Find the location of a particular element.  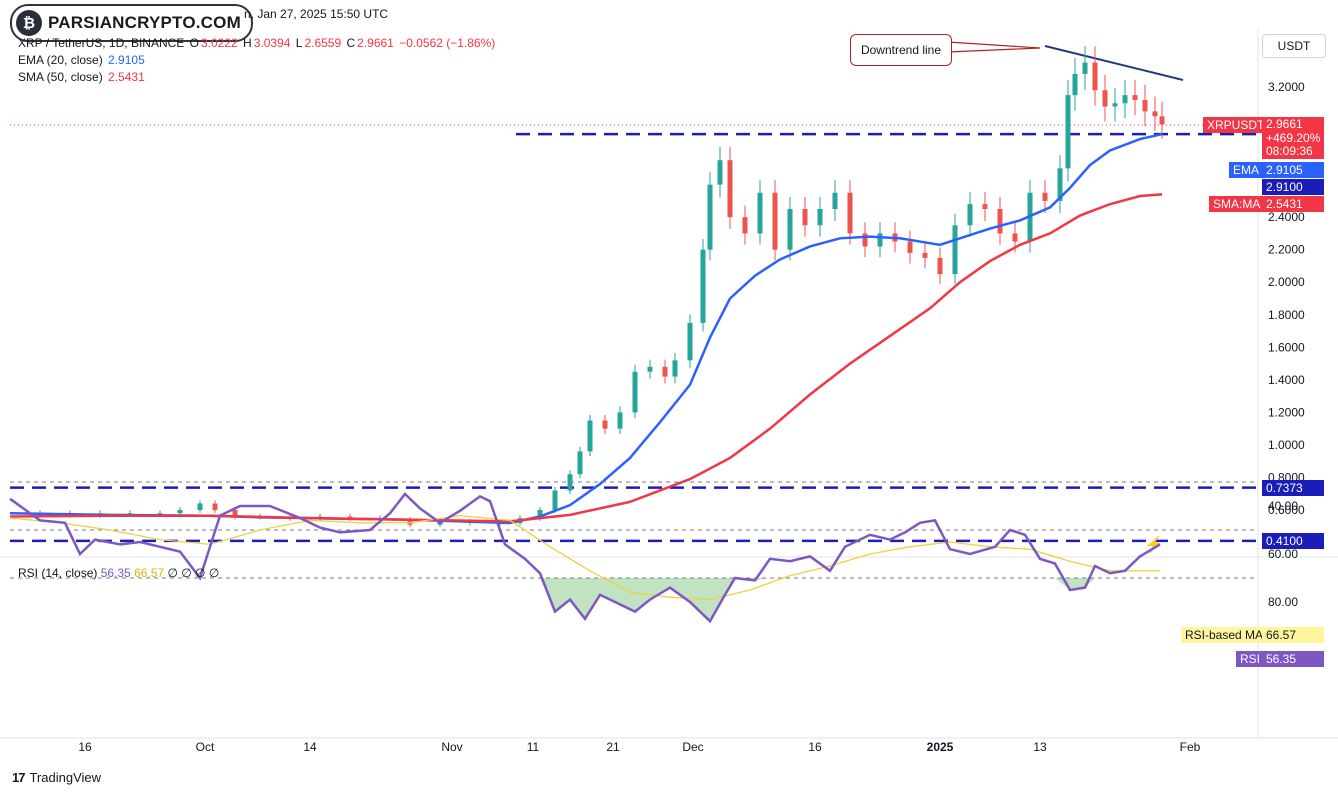

date-line: n, Jan 27, 2025 15:50 UTC is located at coordinates (316, 14).